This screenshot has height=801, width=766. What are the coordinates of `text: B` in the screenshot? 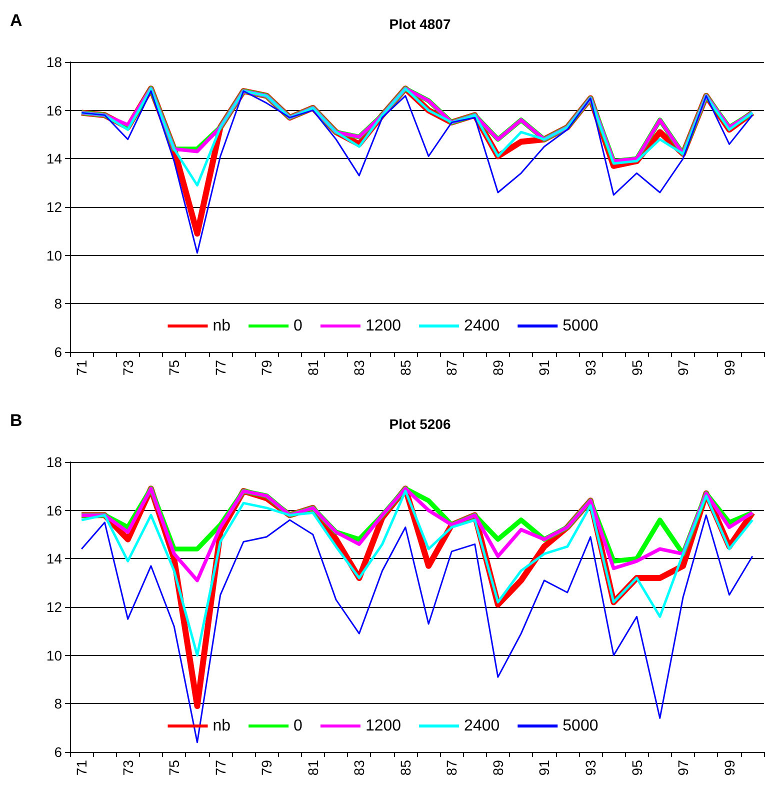 It's located at (16, 420).